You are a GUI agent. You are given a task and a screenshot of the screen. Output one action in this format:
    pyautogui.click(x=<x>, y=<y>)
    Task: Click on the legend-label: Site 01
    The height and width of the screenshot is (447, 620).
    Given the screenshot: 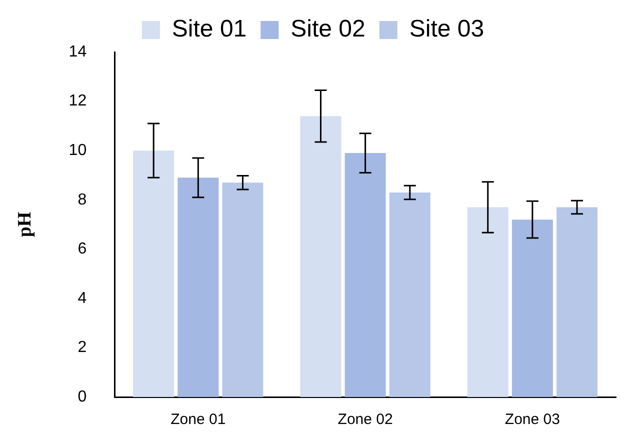 What is the action you would take?
    pyautogui.click(x=209, y=29)
    